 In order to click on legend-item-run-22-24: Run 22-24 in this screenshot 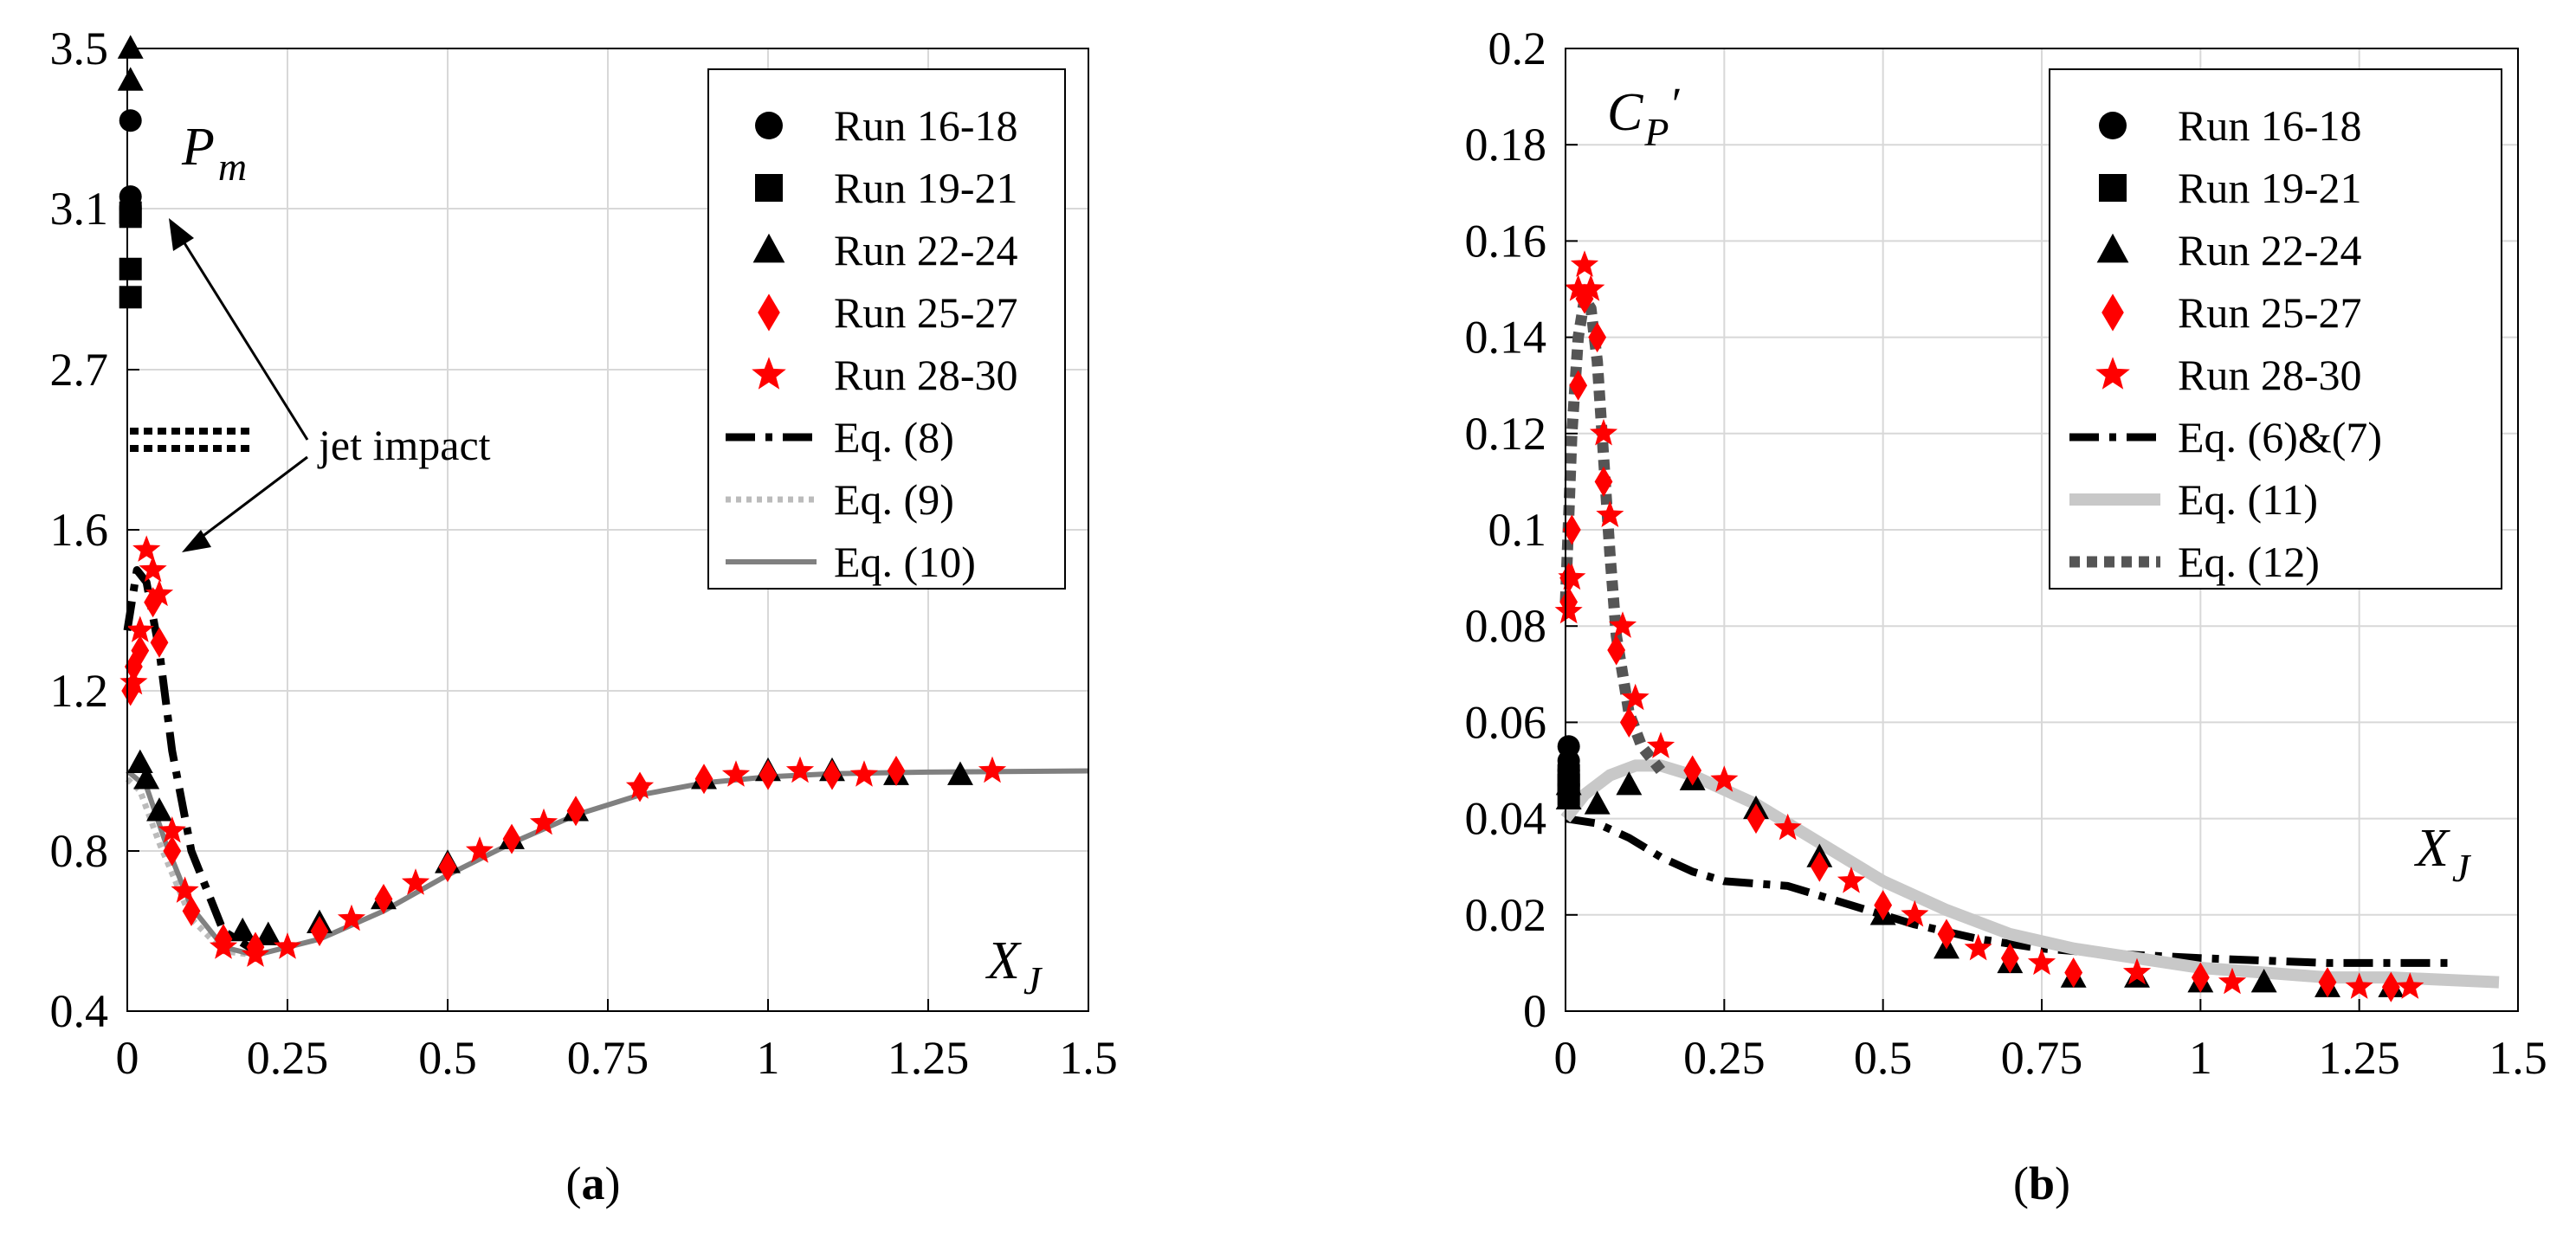, I will do `click(885, 250)`.